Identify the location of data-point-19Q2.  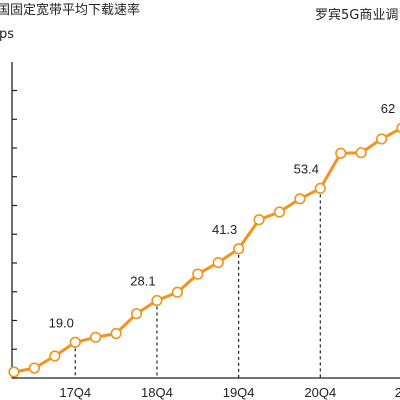
(198, 274).